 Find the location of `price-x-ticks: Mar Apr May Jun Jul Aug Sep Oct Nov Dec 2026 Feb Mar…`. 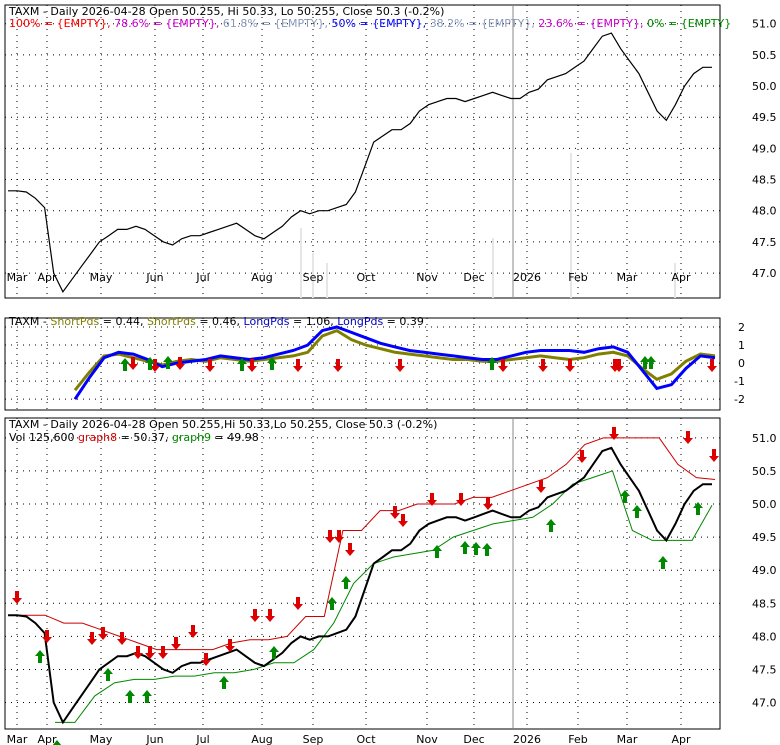

price-x-ticks: Mar Apr May Jun Jul Aug Sep Oct Nov Dec 2026 Feb Mar… is located at coordinates (349, 277).